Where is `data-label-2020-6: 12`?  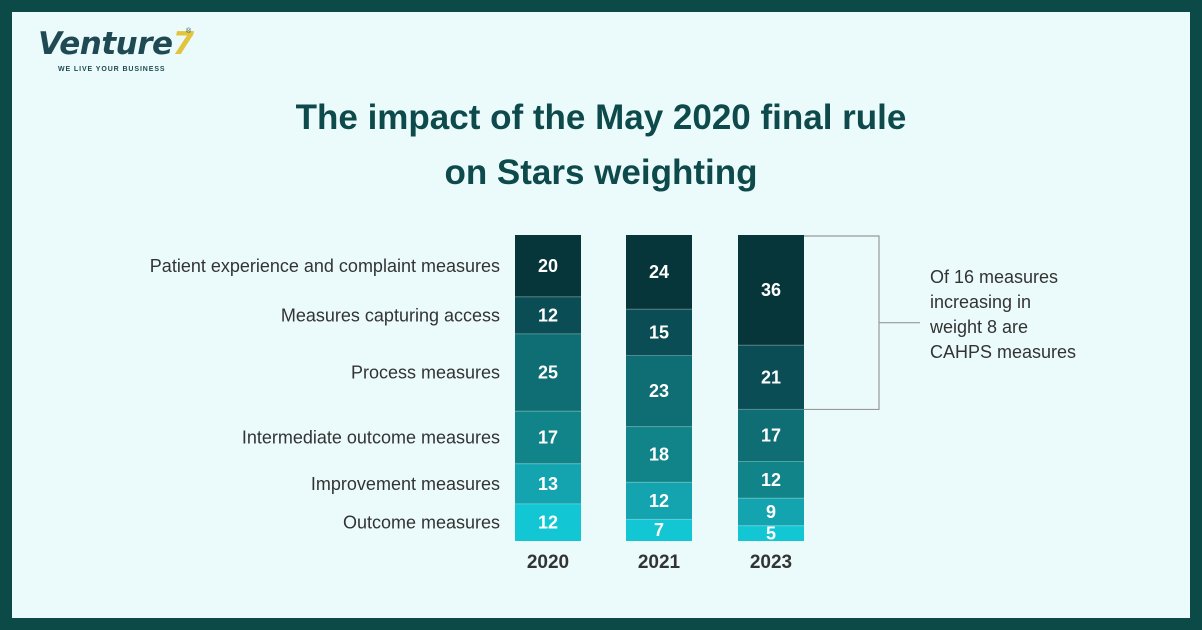 data-label-2020-6: 12 is located at coordinates (548, 522).